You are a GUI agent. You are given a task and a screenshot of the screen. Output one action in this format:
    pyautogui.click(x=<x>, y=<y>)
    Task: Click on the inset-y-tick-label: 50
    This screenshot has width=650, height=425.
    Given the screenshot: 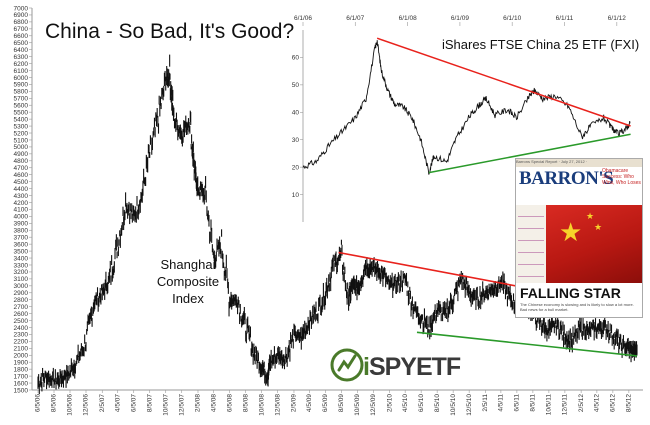 What is the action you would take?
    pyautogui.click(x=296, y=85)
    